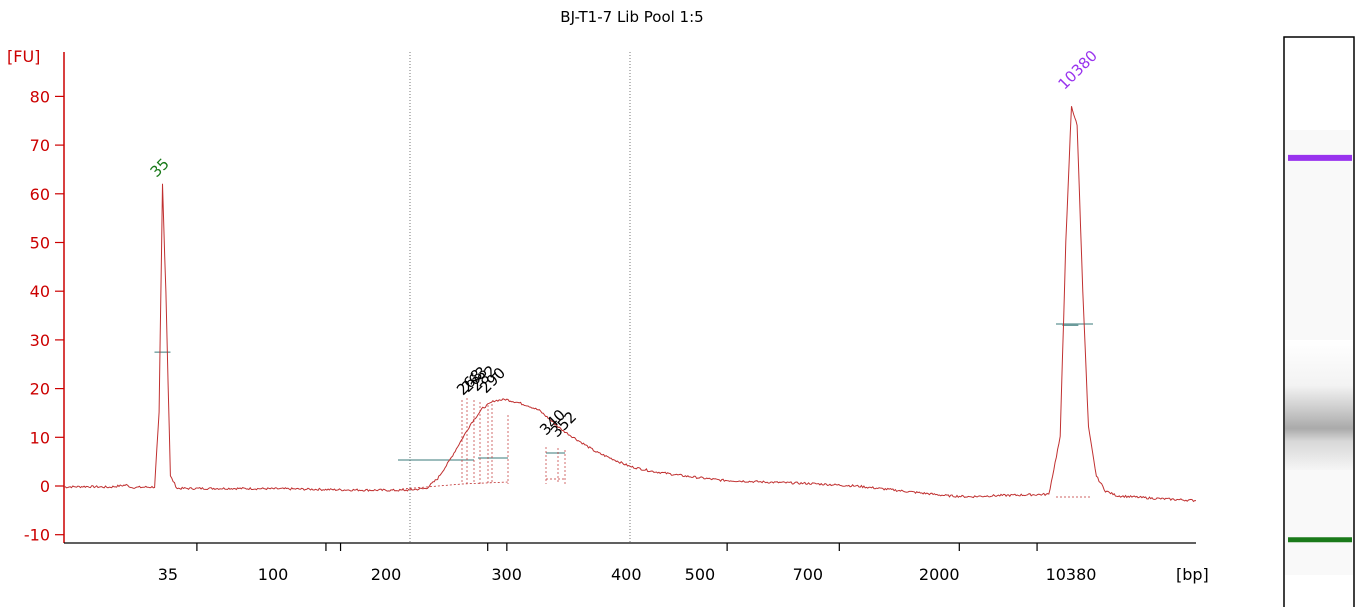 Image resolution: width=1361 pixels, height=607 pixels. I want to click on x-tick-label: 10380, so click(1071, 574).